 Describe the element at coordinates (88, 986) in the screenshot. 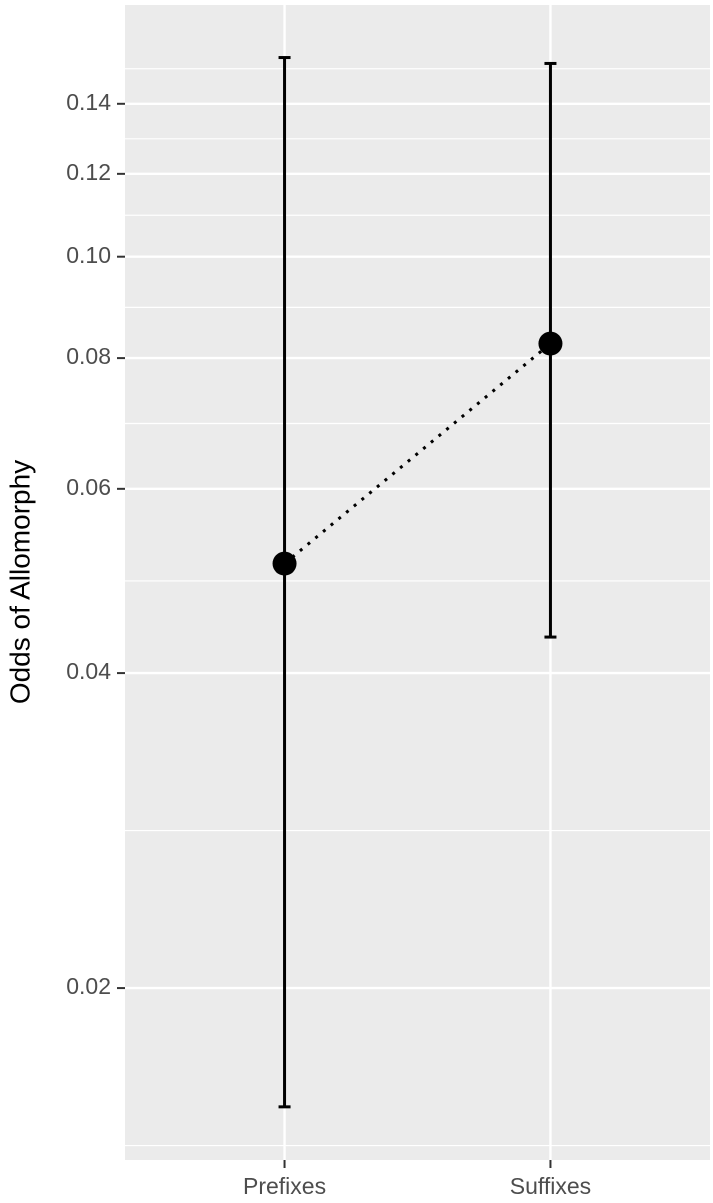

I see `y-tick-label: 0.02` at that location.